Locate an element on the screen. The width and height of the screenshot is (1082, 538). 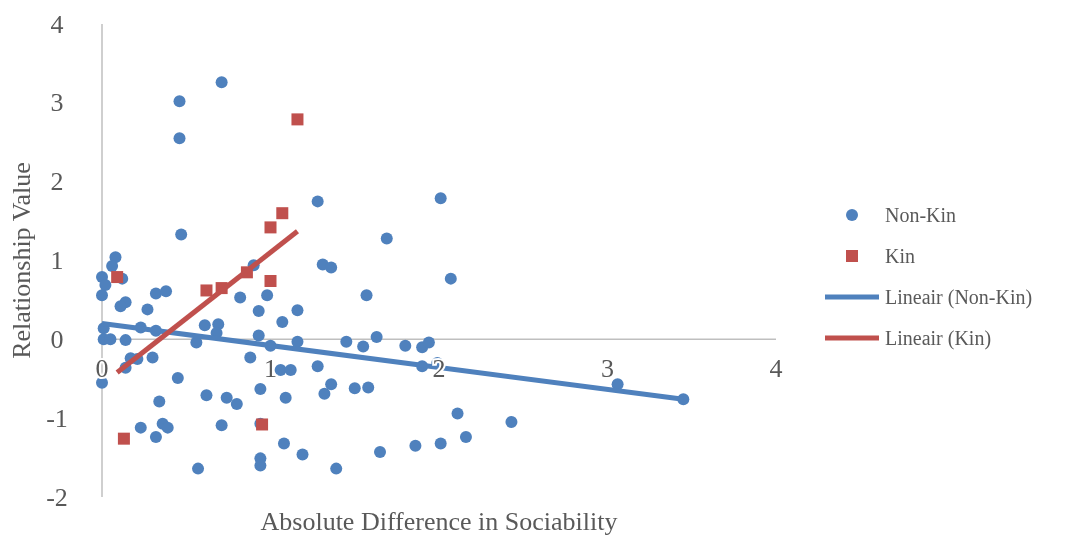
y-tick-label: 1 is located at coordinates (57, 260).